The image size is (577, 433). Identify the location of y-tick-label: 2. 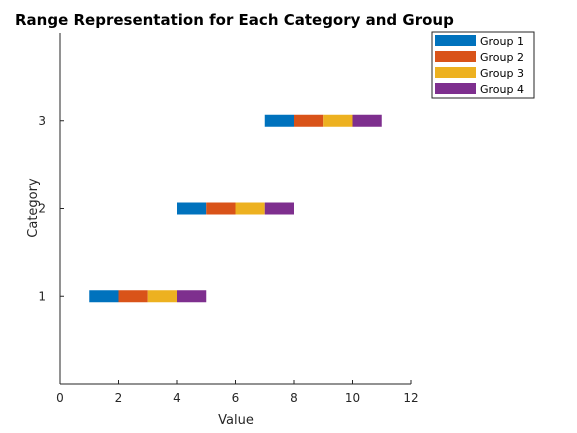
(42, 209).